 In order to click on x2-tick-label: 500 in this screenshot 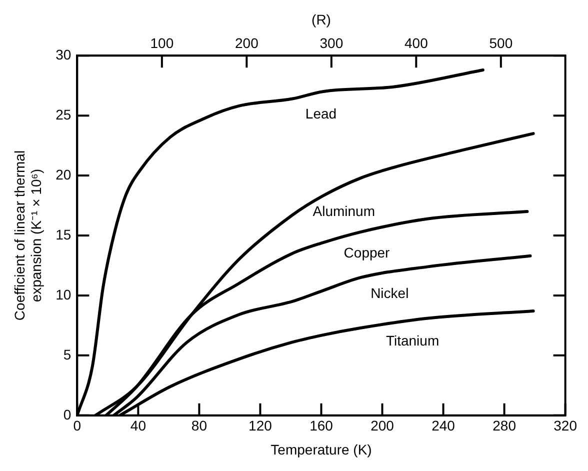, I will do `click(501, 43)`.